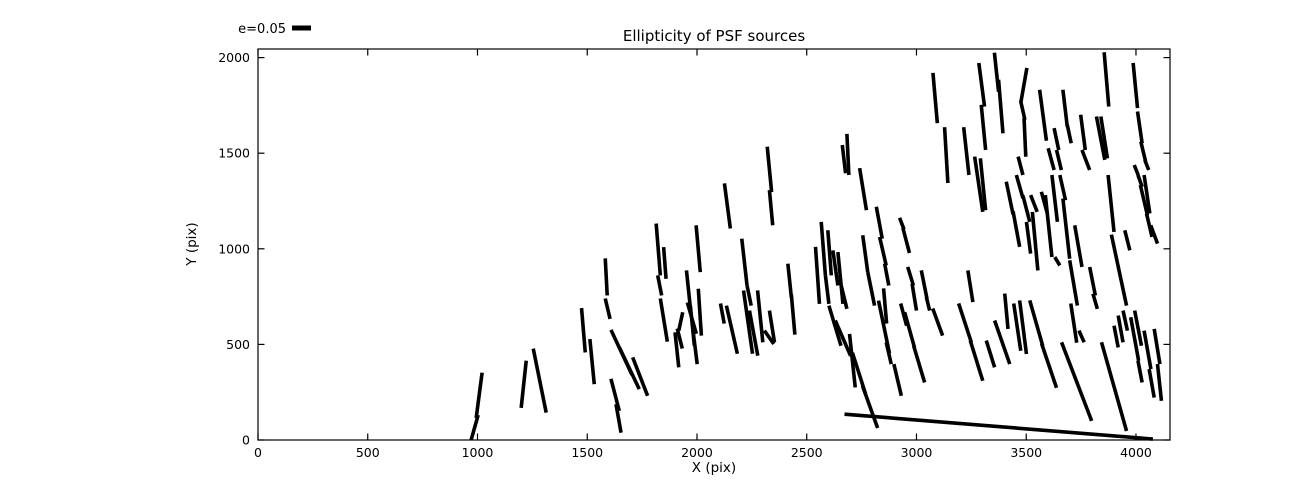 The height and width of the screenshot is (490, 1300). I want to click on x-tick-label: 1500, so click(587, 452).